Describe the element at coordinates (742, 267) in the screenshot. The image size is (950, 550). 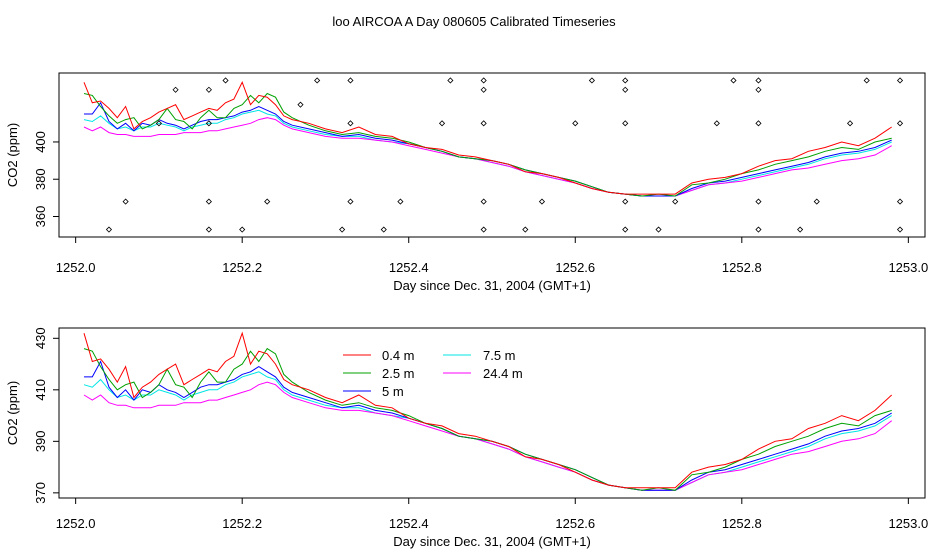
I see `top-x-tick-label: 1252.8` at that location.